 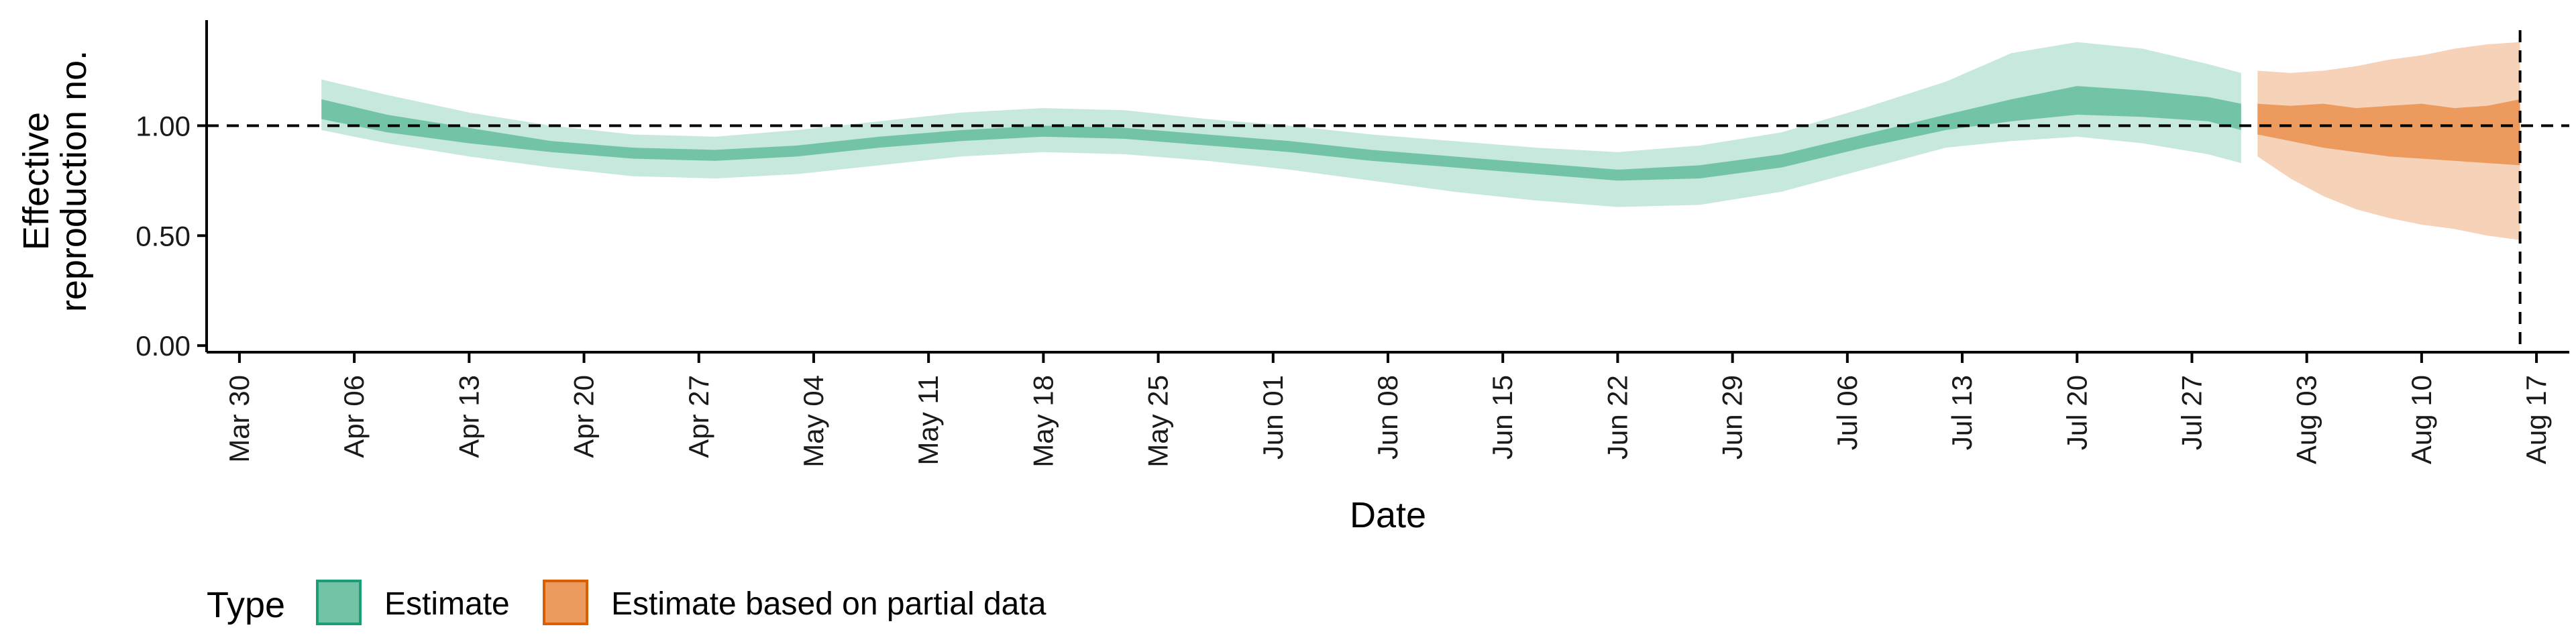 What do you see at coordinates (928, 420) in the screenshot?
I see `x-tick-label: May 11` at bounding box center [928, 420].